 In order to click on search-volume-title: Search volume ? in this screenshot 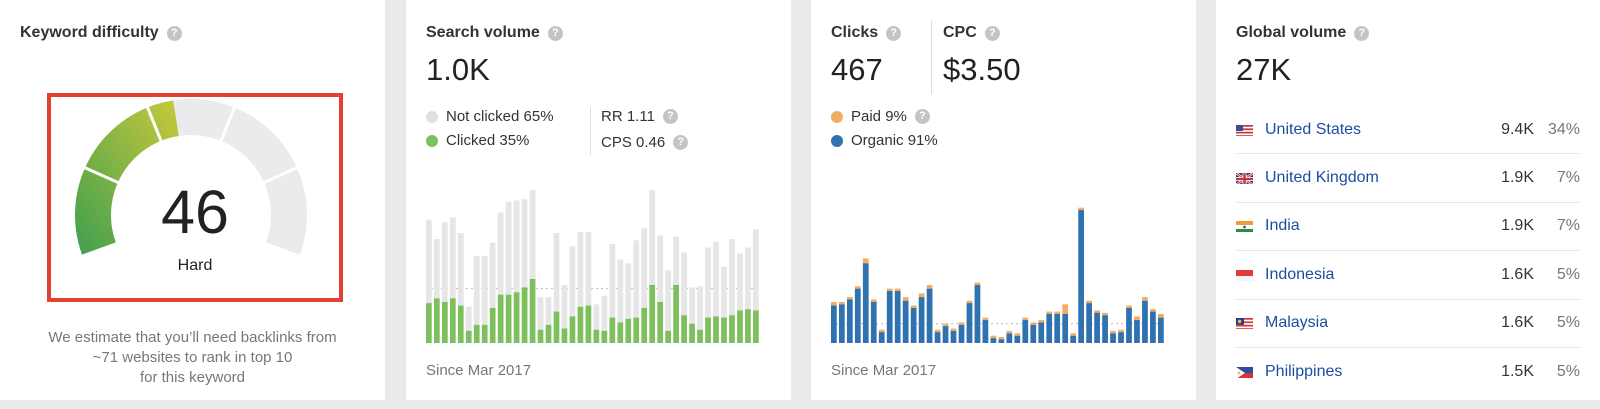, I will do `click(494, 33)`.